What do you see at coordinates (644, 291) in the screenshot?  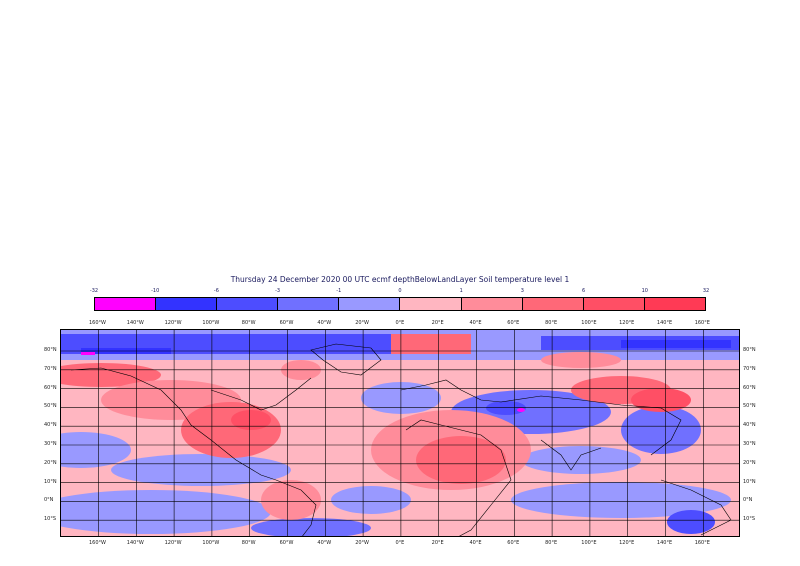 I see `legend-tick-label: 10` at bounding box center [644, 291].